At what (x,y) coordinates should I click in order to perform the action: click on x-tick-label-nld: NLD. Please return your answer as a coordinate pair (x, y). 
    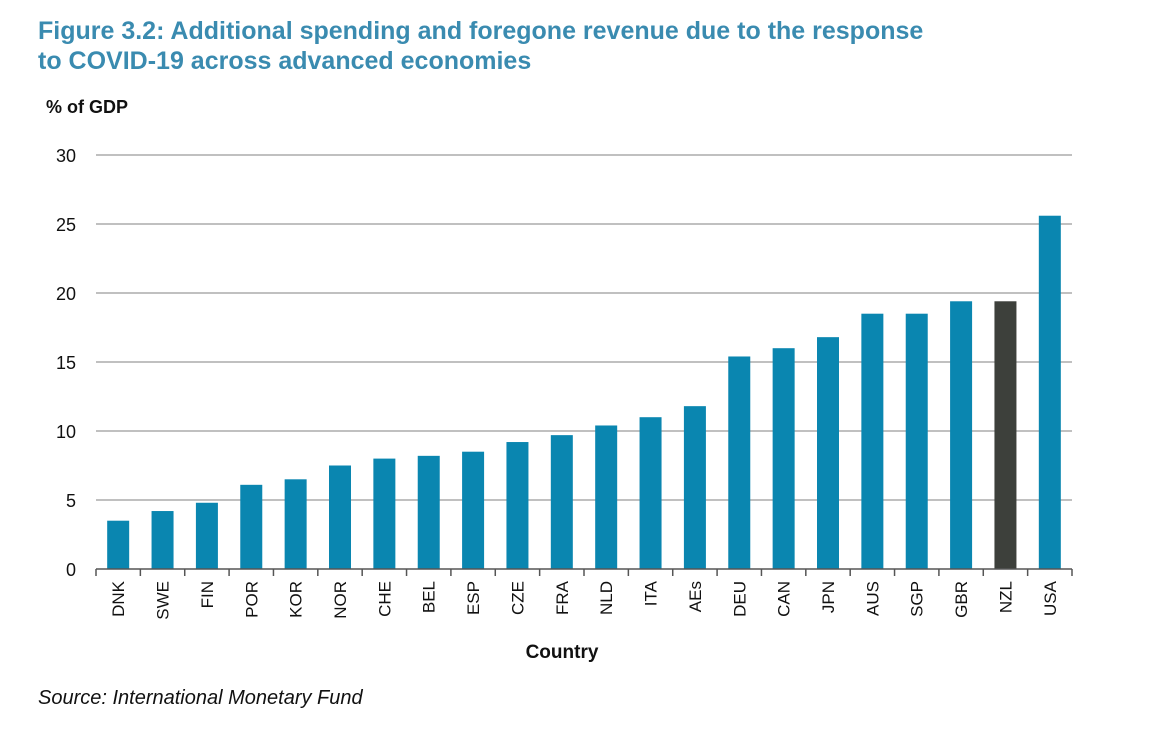
    Looking at the image, I should click on (606, 598).